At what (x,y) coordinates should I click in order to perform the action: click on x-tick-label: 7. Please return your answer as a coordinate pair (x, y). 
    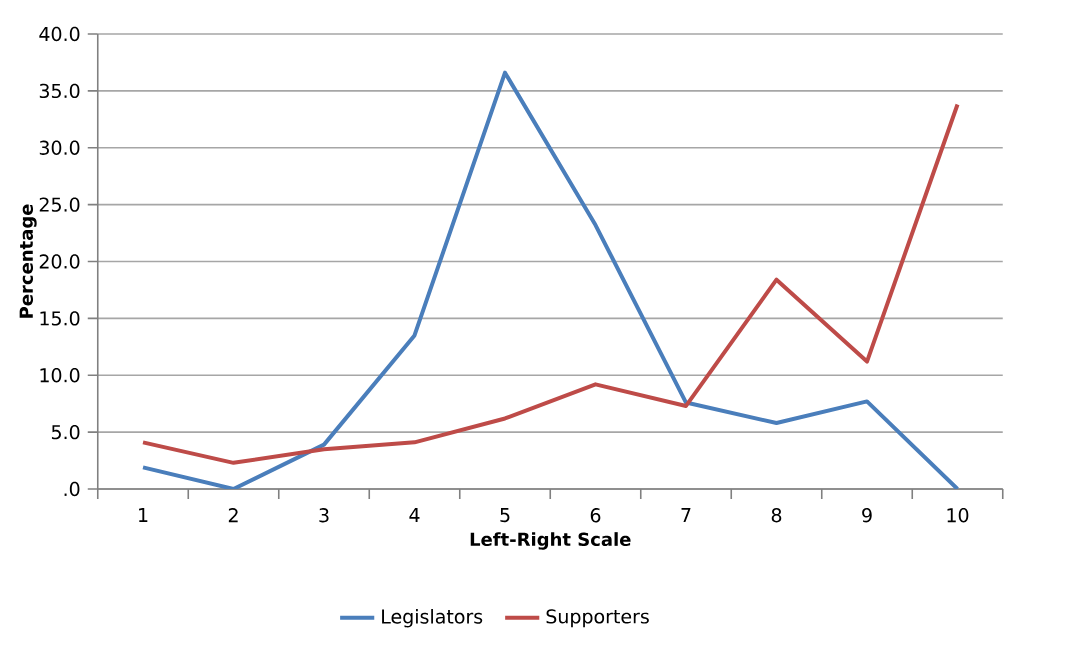
    Looking at the image, I should click on (686, 515).